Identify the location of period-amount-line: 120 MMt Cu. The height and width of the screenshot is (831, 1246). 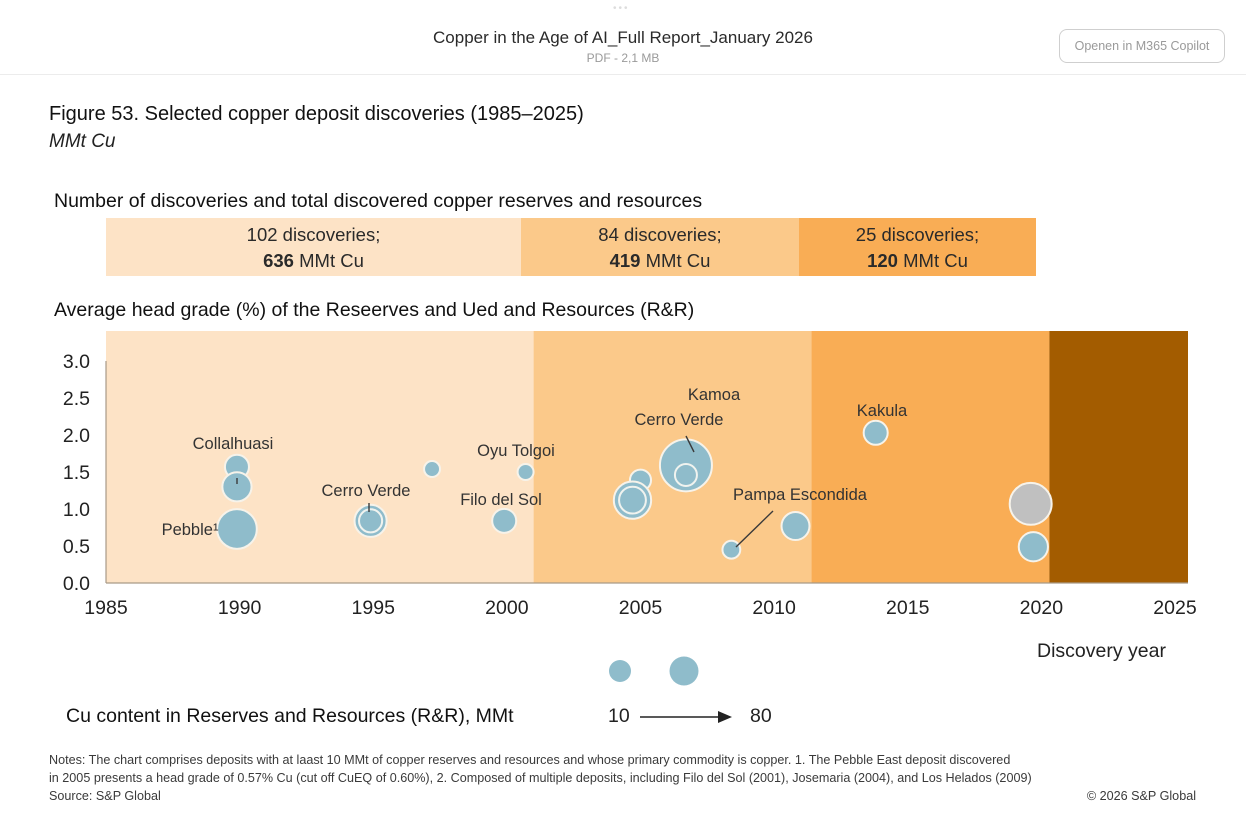
(917, 261).